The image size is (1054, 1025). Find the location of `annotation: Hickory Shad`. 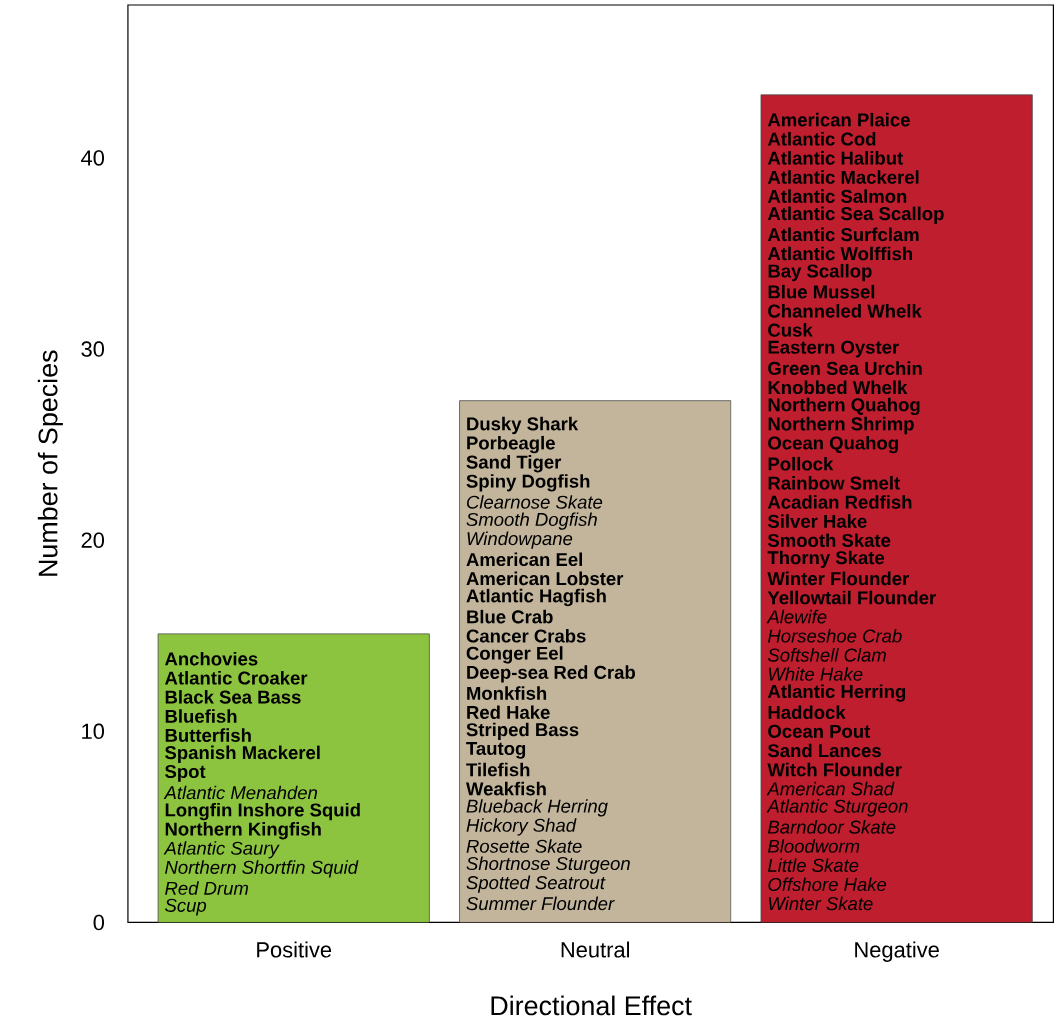

annotation: Hickory Shad is located at coordinates (521, 827).